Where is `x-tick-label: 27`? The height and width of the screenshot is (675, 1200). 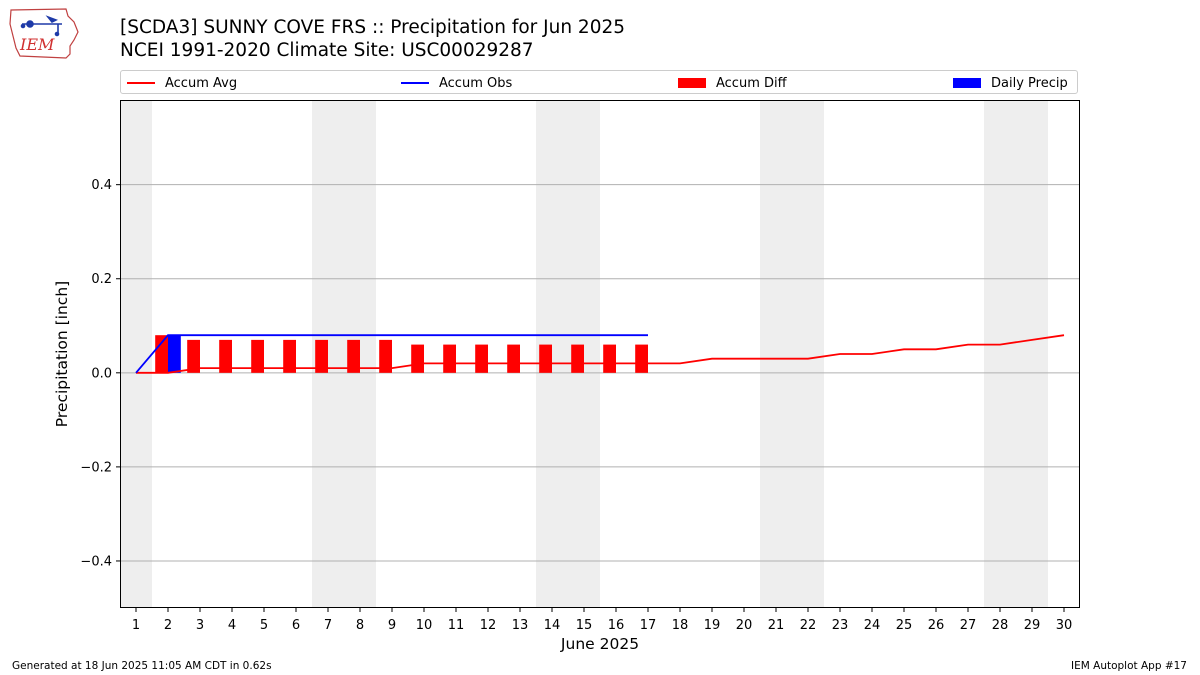
x-tick-label: 27 is located at coordinates (968, 625).